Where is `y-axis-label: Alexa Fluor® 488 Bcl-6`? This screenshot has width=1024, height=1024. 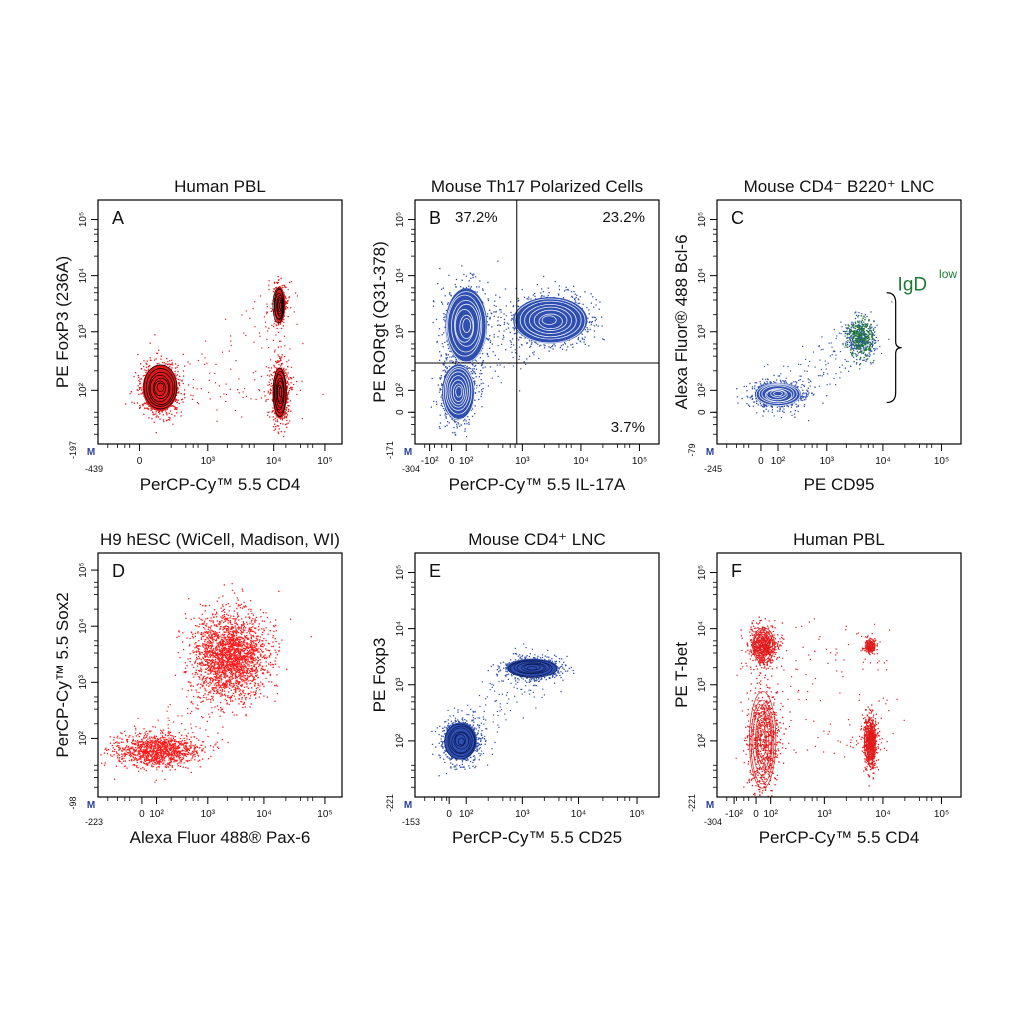
y-axis-label: Alexa Fluor® 488 Bcl-6 is located at coordinates (681, 321).